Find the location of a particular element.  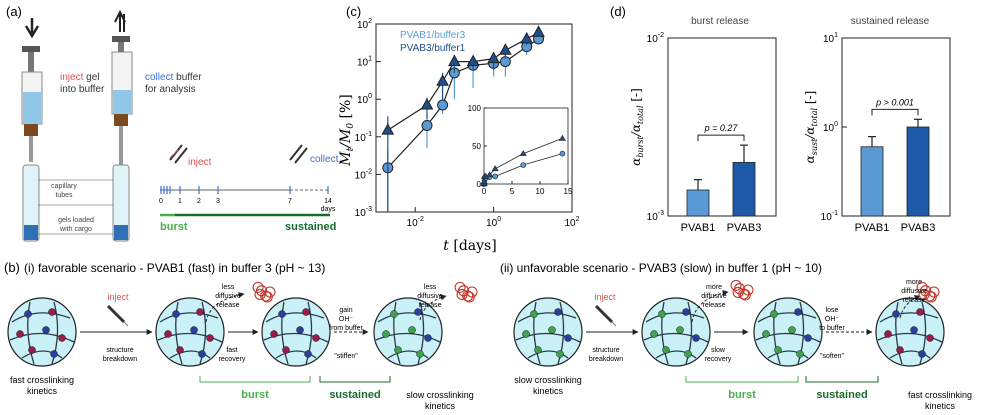

panel-a-label: (a) is located at coordinates (14, 11).